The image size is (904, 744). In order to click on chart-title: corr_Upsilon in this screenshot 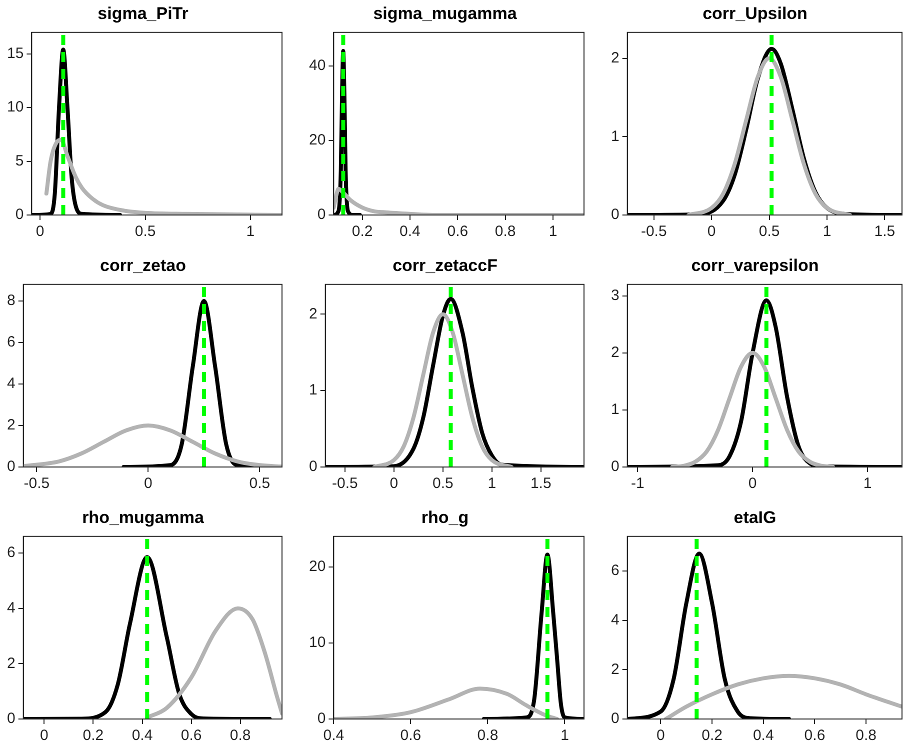, I will do `click(755, 13)`.